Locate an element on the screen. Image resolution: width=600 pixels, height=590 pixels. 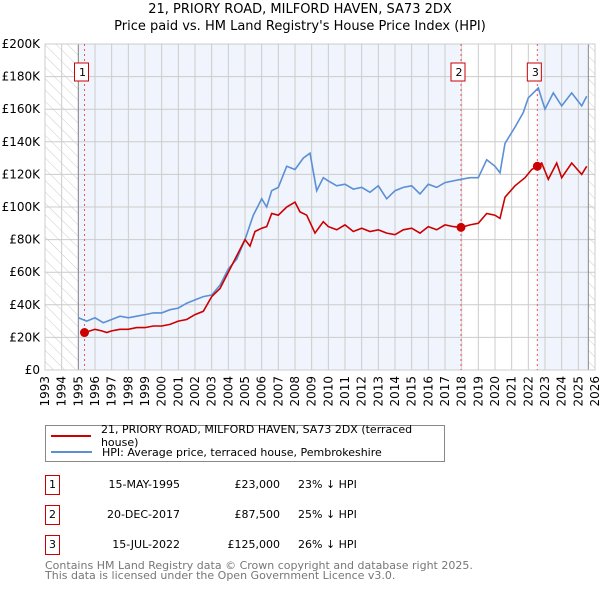
x-tick-label: 1995 is located at coordinates (78, 391).